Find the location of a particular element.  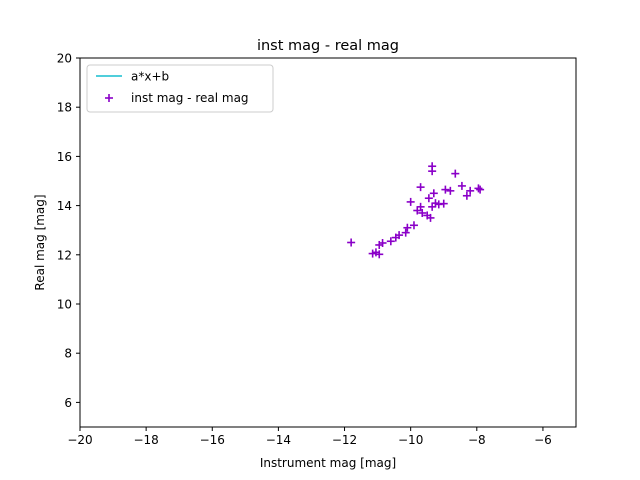

x-tick-label: −8 is located at coordinates (477, 440).